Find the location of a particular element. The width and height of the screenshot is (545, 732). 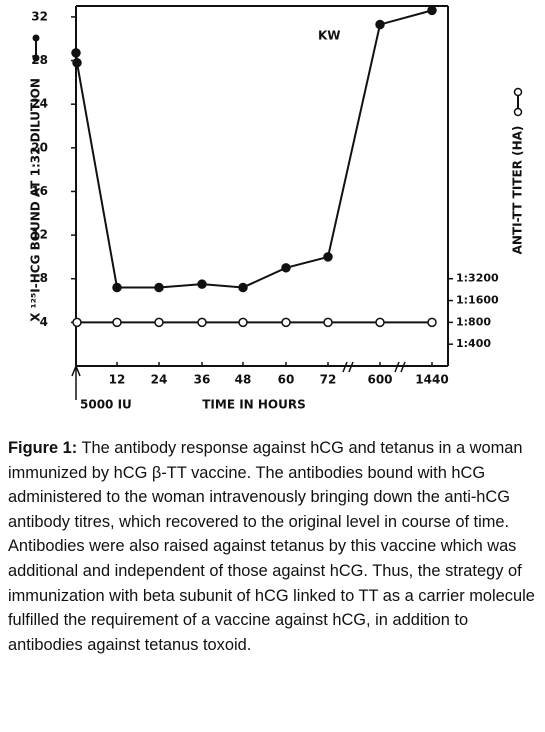

x-tick-label: 48 is located at coordinates (243, 380).